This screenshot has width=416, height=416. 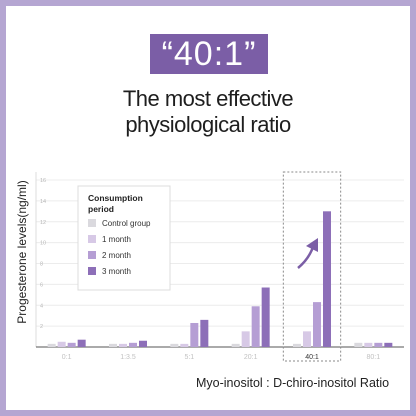 What do you see at coordinates (312, 266) in the screenshot?
I see `highlight-box` at bounding box center [312, 266].